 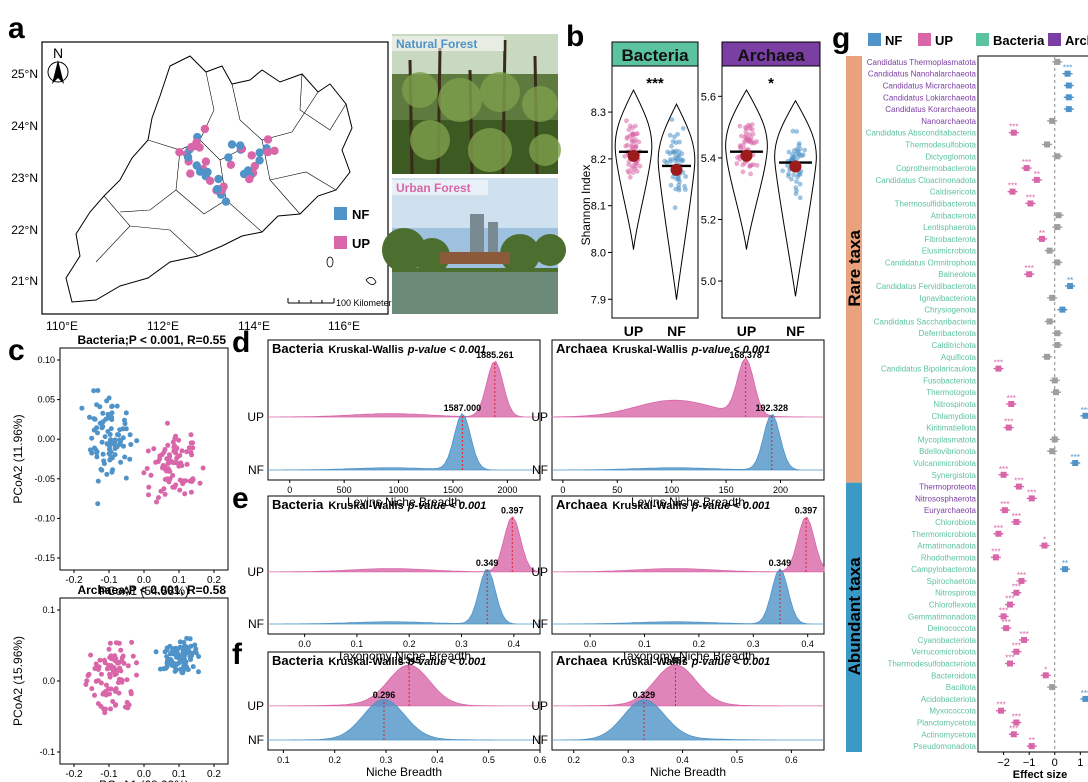 I want to click on violin-category-label: UP, so click(x=746, y=331).